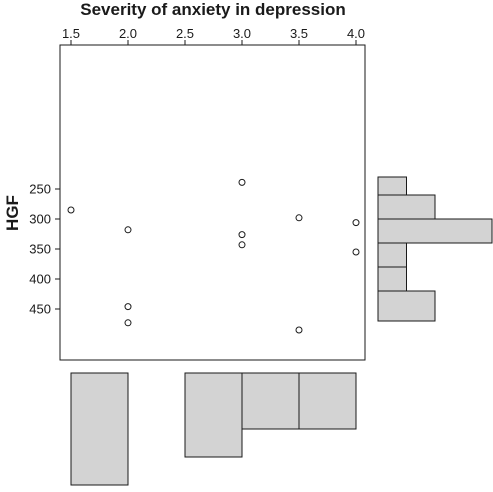  What do you see at coordinates (212, 9) in the screenshot?
I see `chart-title: Severity of anxiety in depression` at bounding box center [212, 9].